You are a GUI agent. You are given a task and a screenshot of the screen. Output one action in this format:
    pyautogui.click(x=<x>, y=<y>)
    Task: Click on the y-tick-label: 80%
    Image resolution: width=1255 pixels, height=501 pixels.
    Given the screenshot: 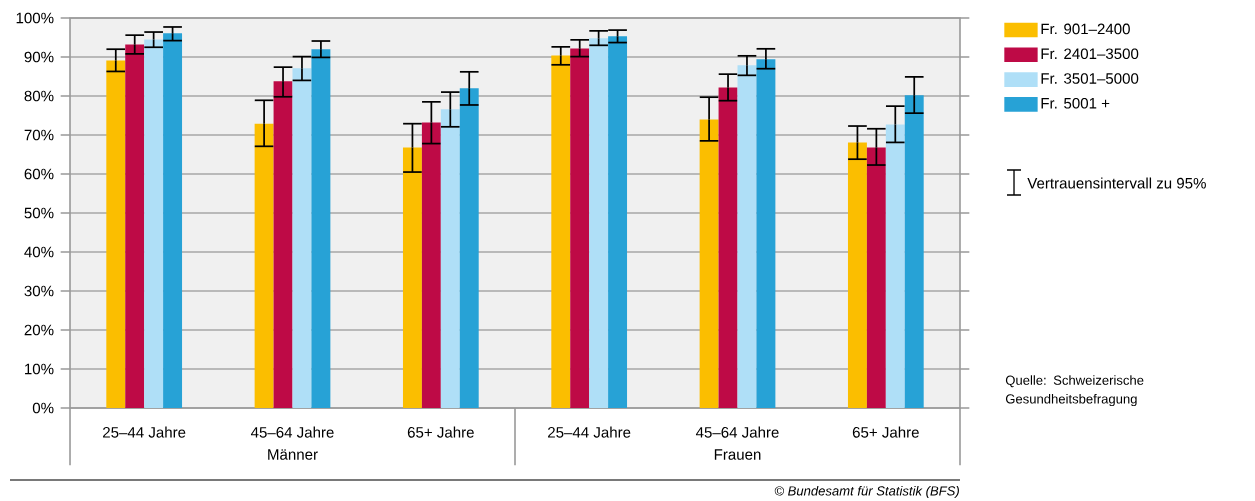 What is the action you would take?
    pyautogui.click(x=39, y=96)
    